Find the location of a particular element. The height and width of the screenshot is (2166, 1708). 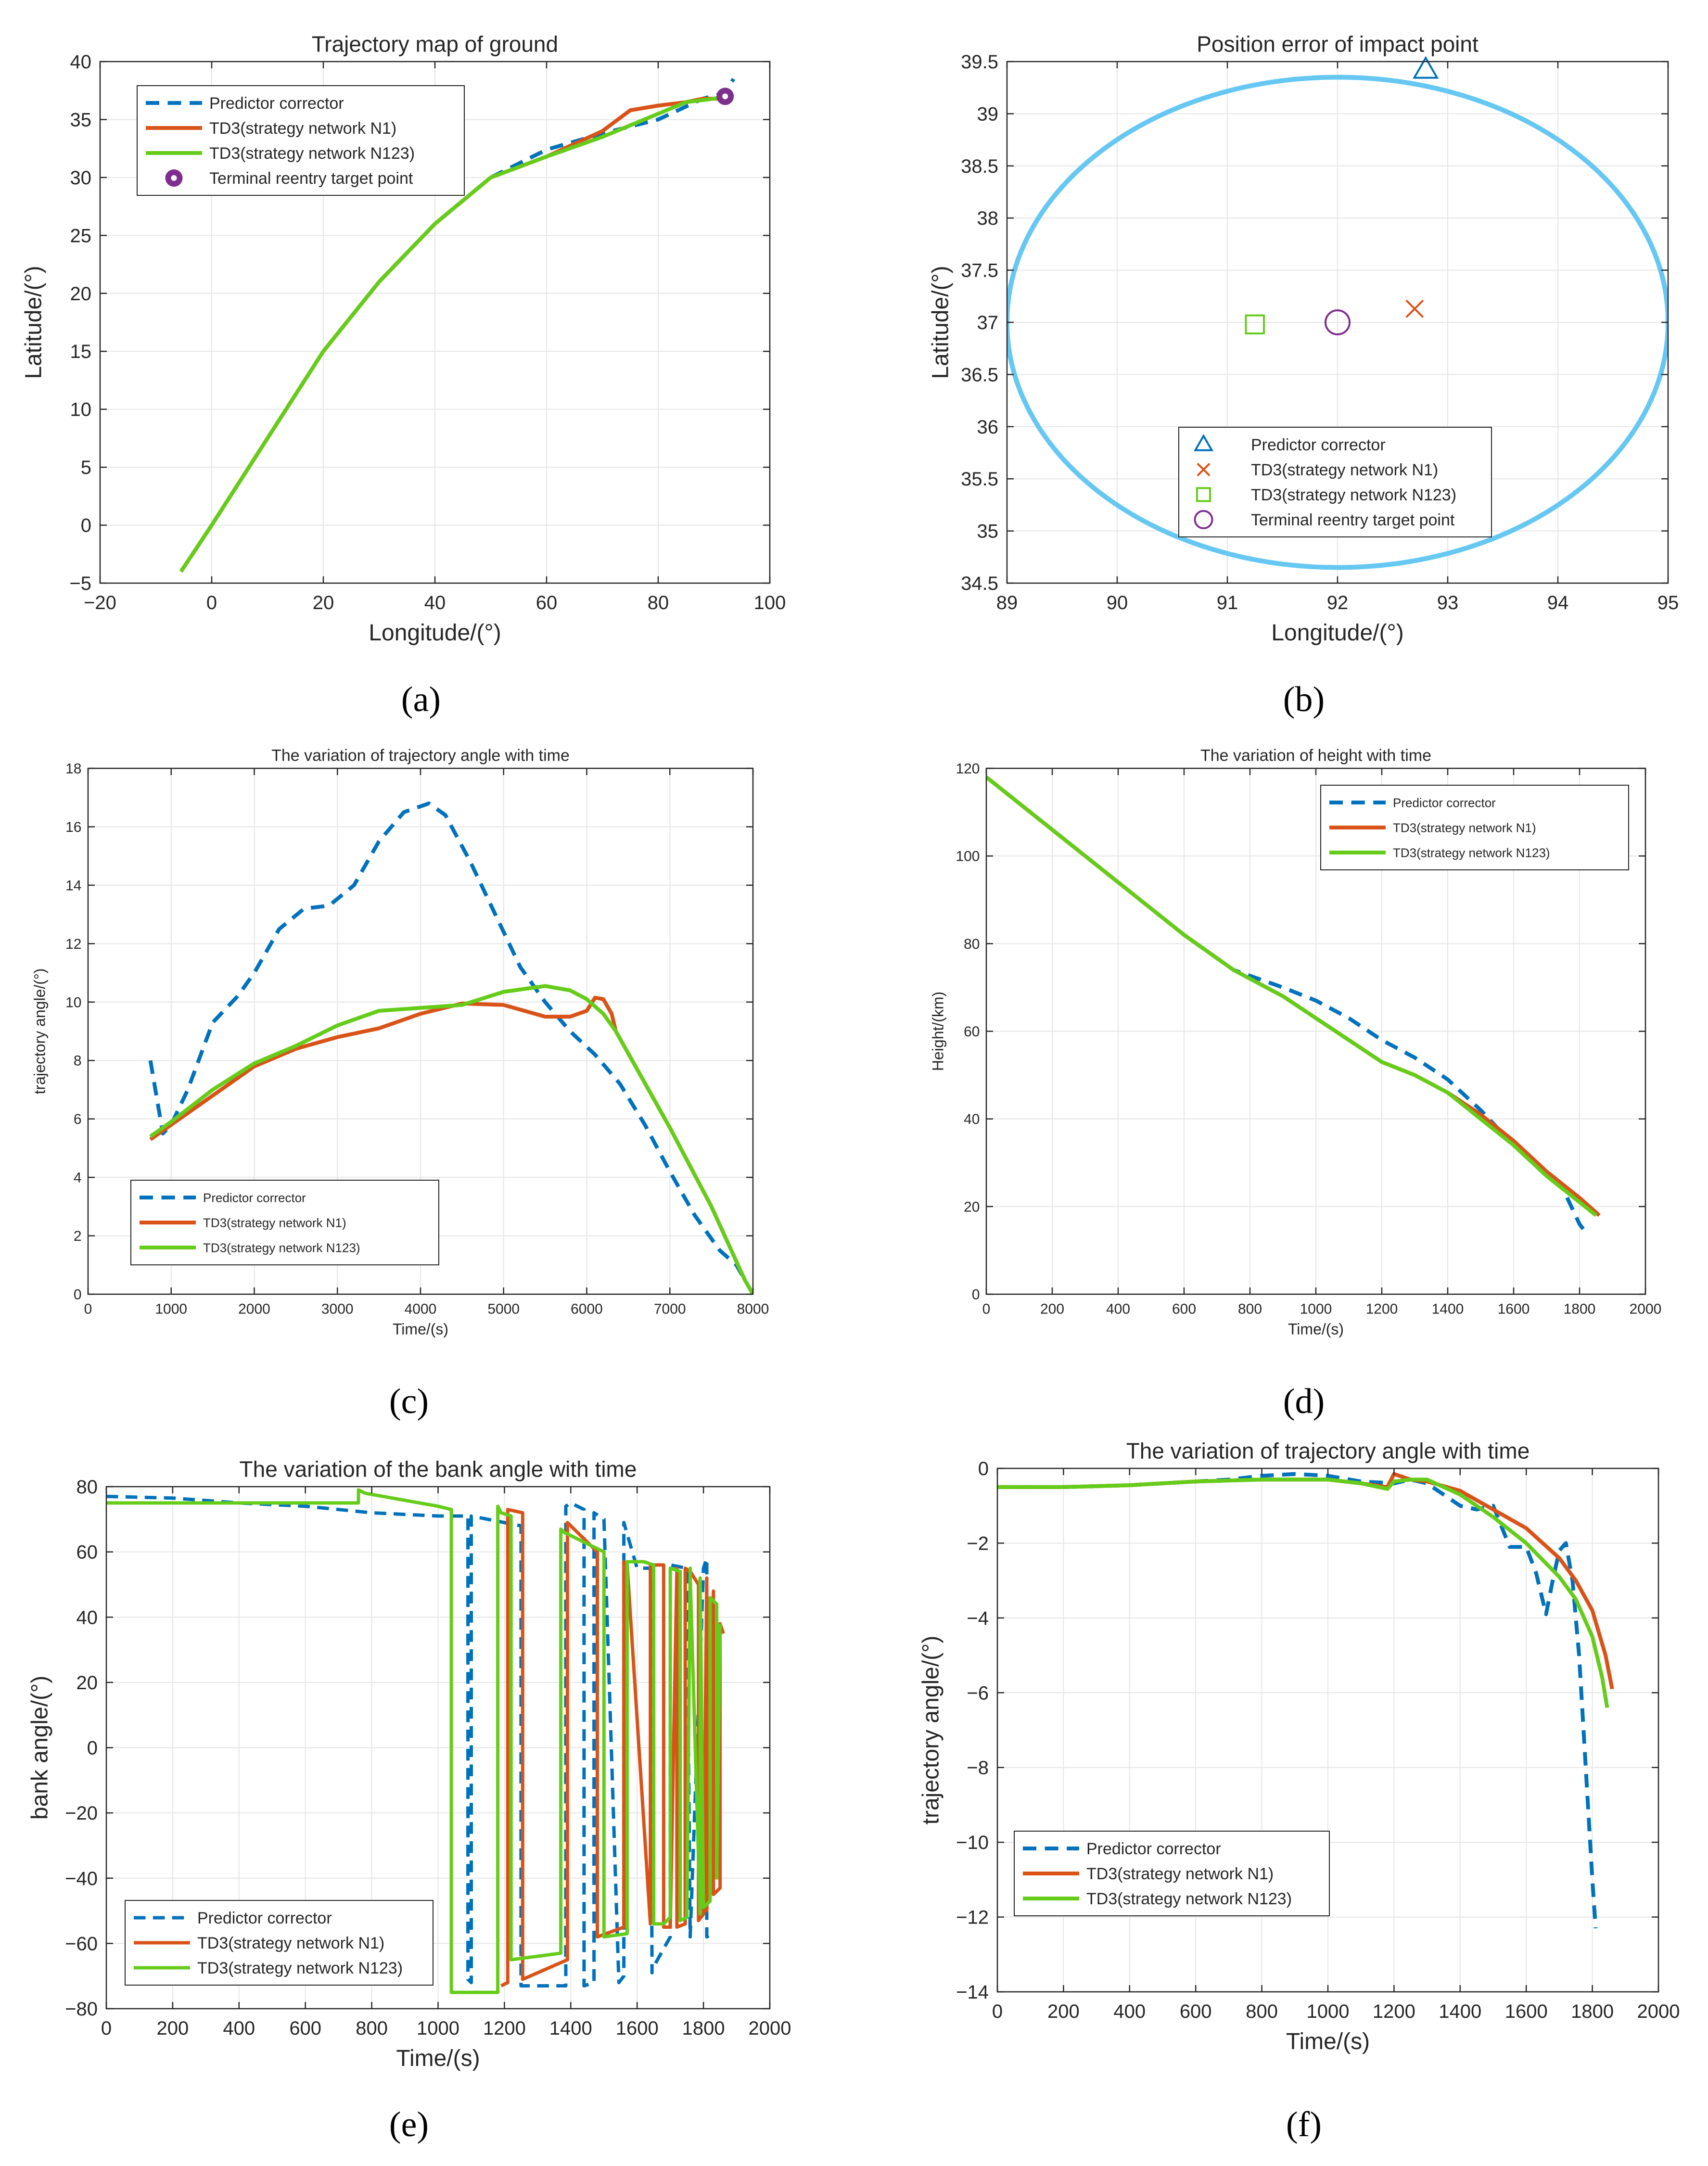

tick-label-x: 40 is located at coordinates (435, 602).